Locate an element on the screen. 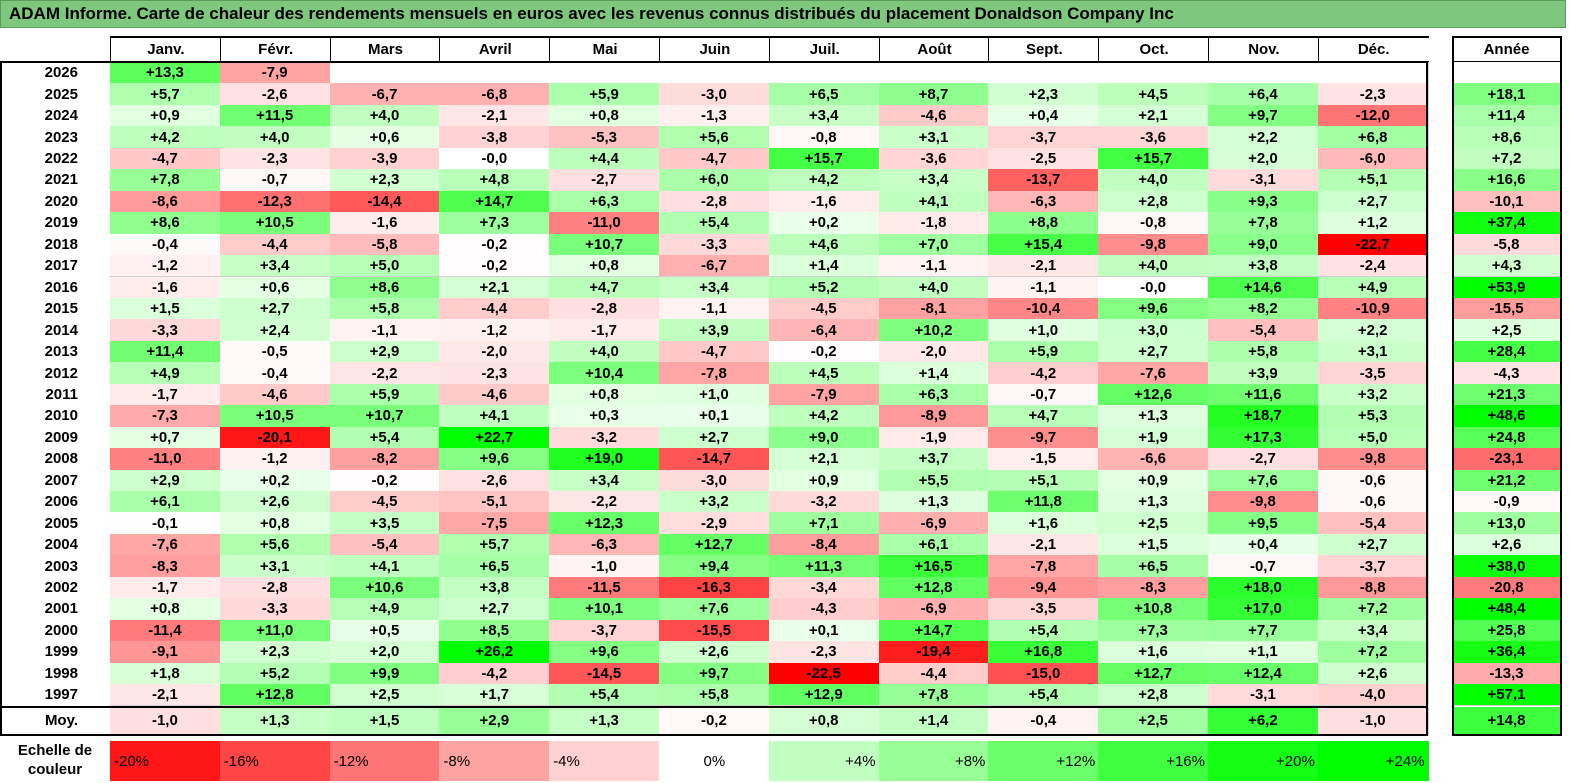 This screenshot has width=1570, height=783. heatmap-cell: -7,9 is located at coordinates (824, 395).